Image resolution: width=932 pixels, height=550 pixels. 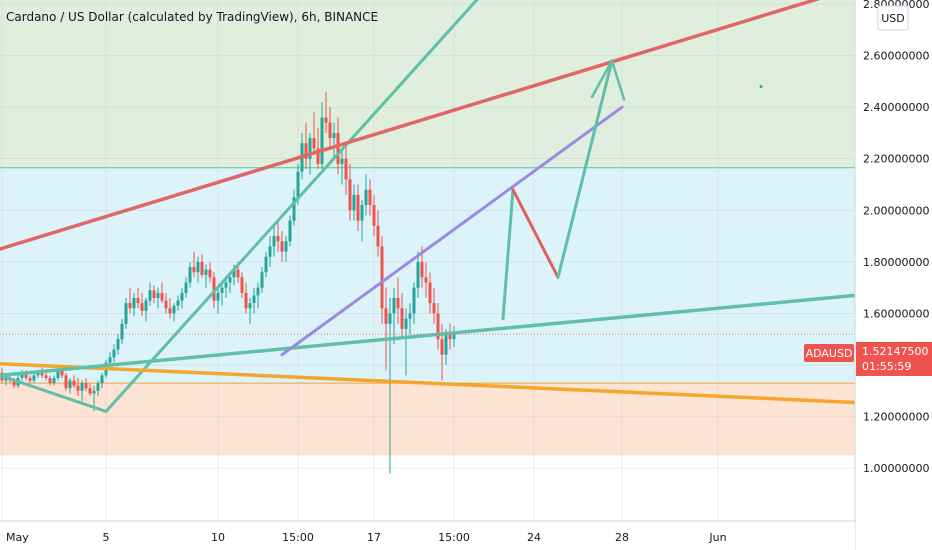 What do you see at coordinates (54, 393) in the screenshot?
I see `down-trend-line` at bounding box center [54, 393].